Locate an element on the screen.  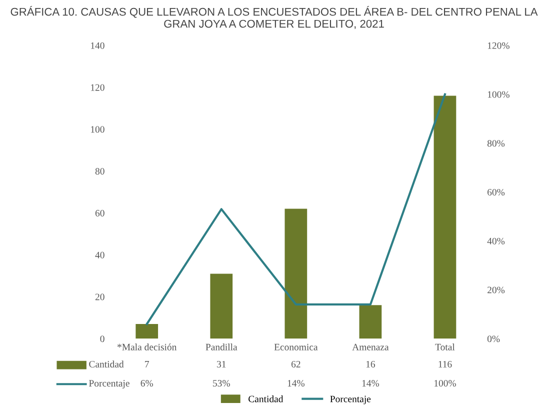
data-label: 53% is located at coordinates (221, 383).